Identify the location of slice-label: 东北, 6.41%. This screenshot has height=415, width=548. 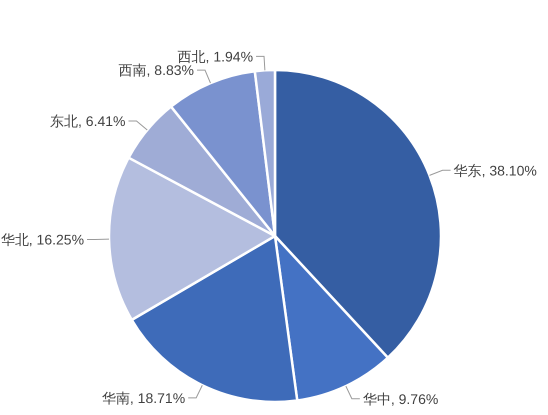
(88, 121).